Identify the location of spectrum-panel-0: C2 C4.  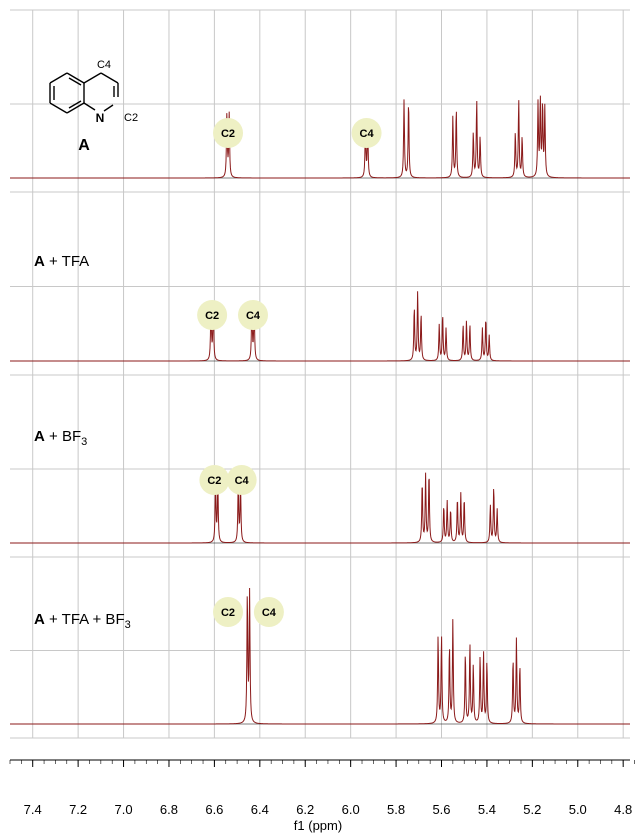
(320, 137).